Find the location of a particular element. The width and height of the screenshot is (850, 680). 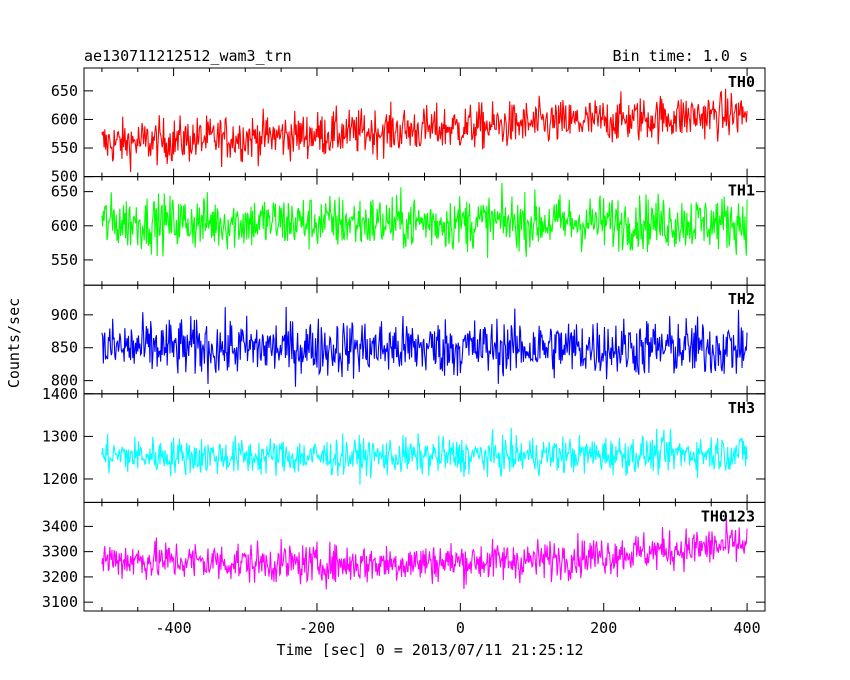

panel-th2: 800 850 900 TH2 is located at coordinates (408, 339).